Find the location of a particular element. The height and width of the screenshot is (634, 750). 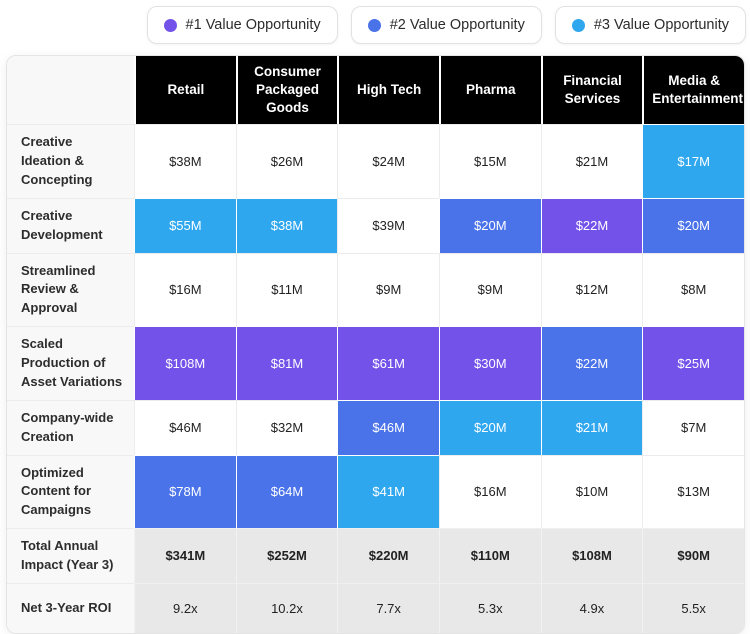

value-cell: $24M is located at coordinates (388, 161).